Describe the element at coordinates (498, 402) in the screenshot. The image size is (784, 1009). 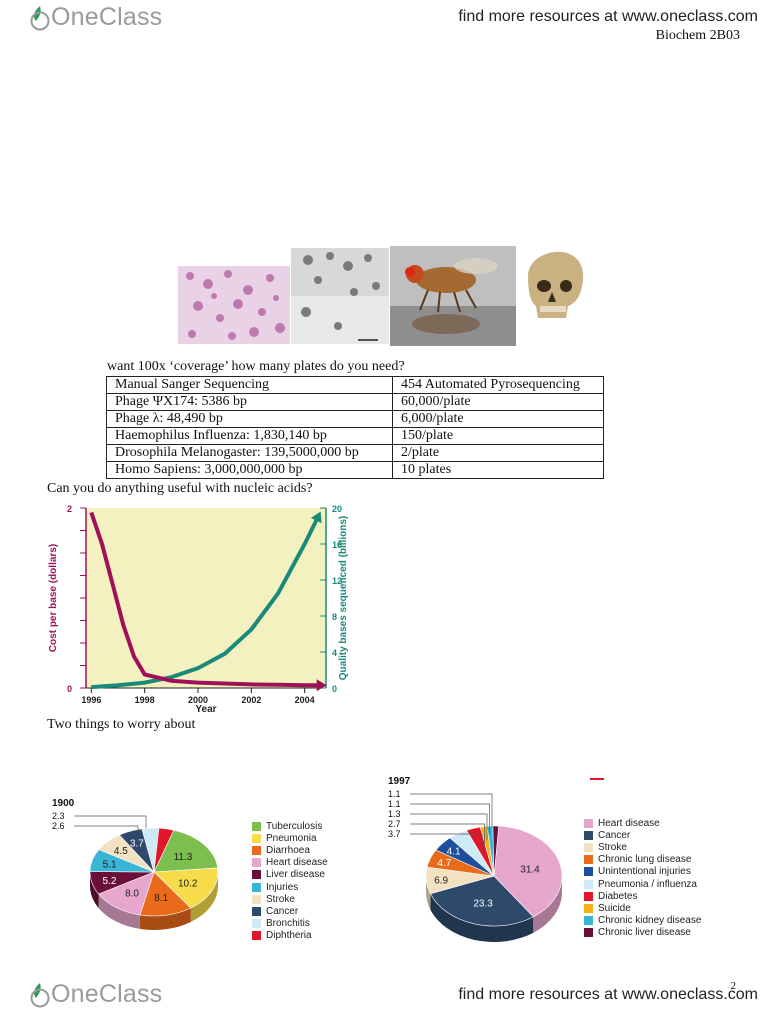
I see `table-cell: 60,000/plate` at that location.